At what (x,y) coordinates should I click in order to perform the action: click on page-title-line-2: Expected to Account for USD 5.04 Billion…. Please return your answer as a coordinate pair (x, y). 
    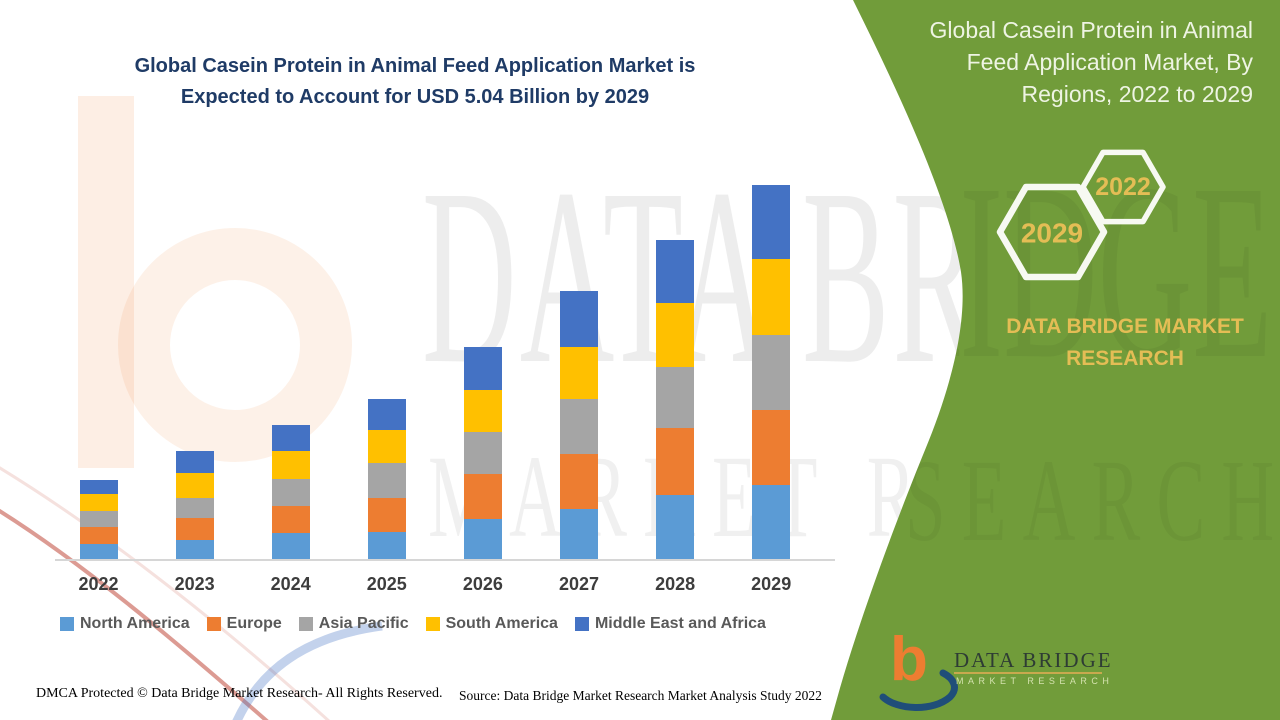
    Looking at the image, I should click on (415, 97).